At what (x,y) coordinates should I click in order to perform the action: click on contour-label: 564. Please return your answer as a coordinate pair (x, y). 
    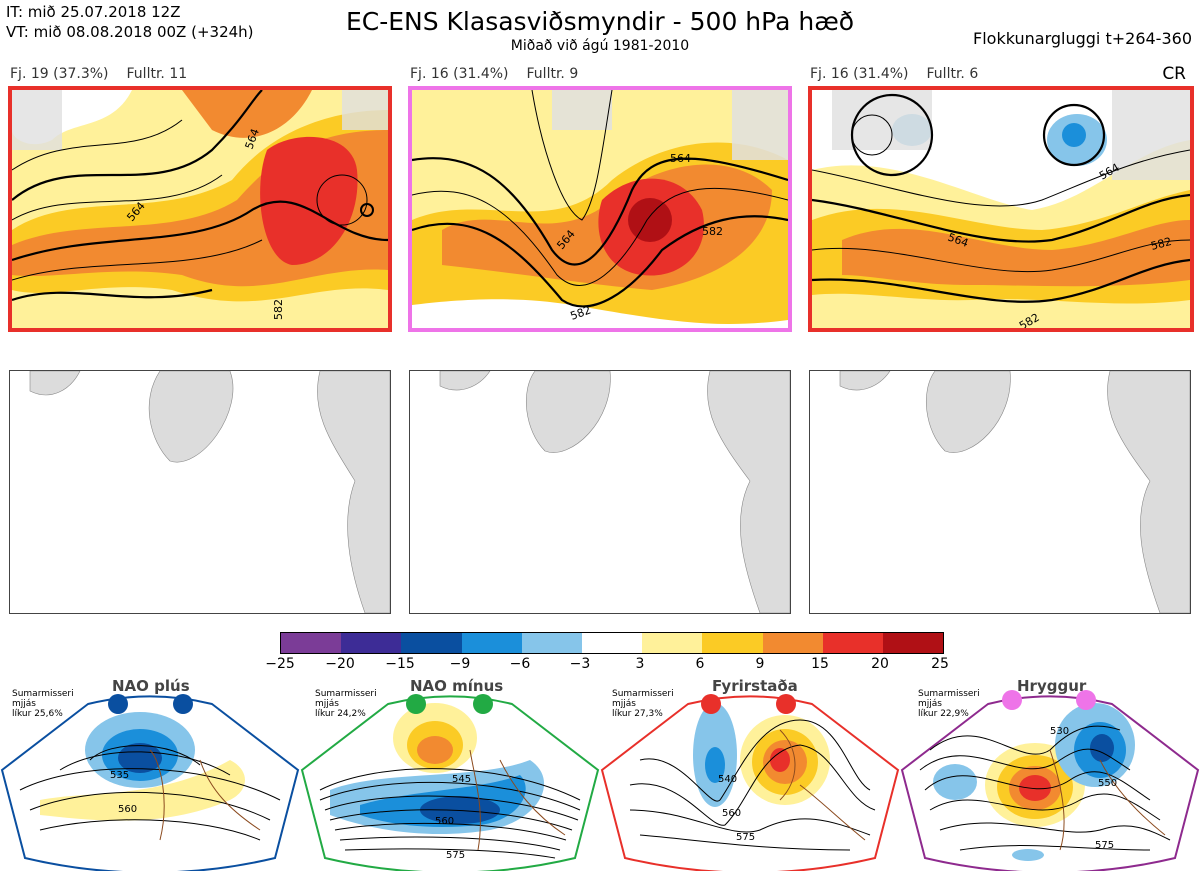
    Looking at the image, I should click on (680, 158).